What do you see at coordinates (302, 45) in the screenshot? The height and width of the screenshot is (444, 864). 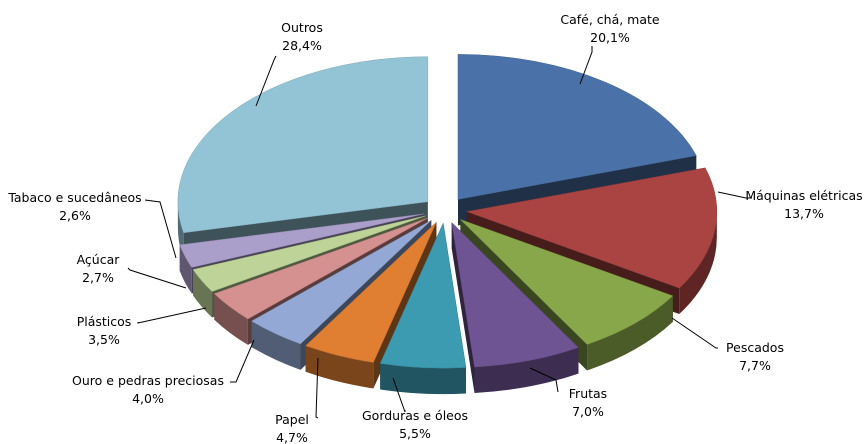 I see `slice-value-11: 28,4%` at bounding box center [302, 45].